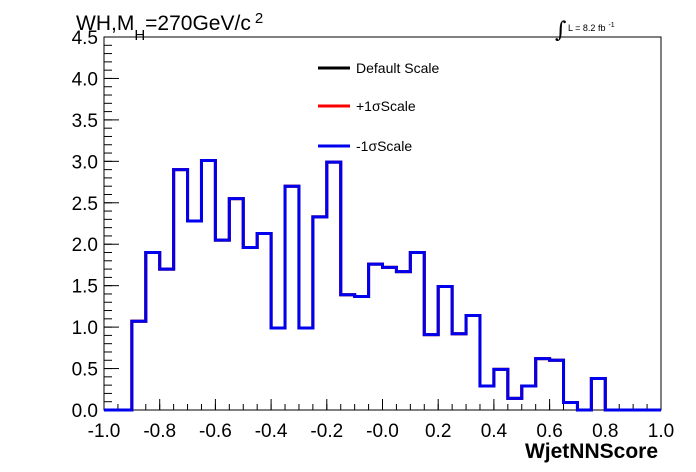 This screenshot has height=472, width=696. Describe the element at coordinates (159, 431) in the screenshot. I see `x-tick-label: -0.8` at that location.